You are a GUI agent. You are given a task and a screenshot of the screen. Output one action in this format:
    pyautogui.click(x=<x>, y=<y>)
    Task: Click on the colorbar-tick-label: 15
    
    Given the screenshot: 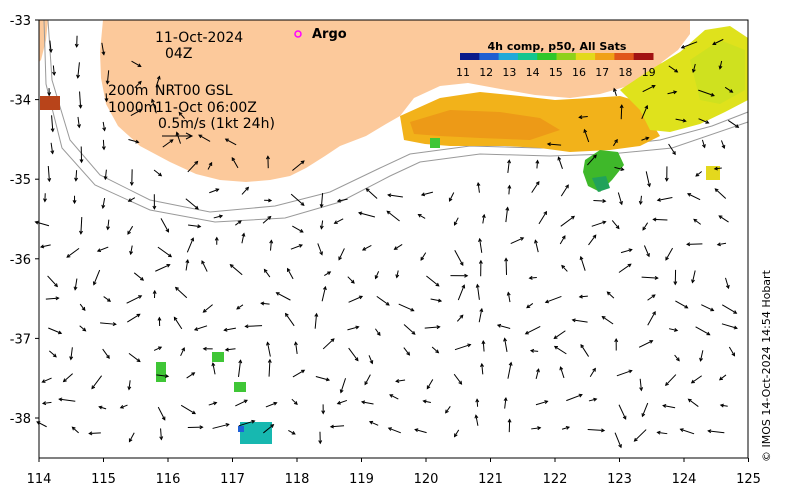 What is the action you would take?
    pyautogui.click(x=556, y=72)
    